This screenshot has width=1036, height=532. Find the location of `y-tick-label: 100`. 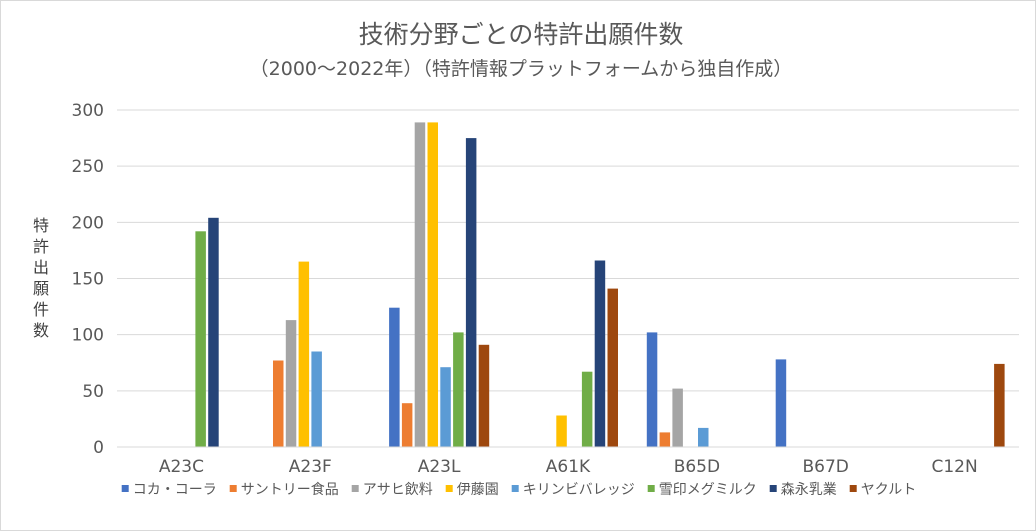

y-tick-label: 100 is located at coordinates (88, 336).